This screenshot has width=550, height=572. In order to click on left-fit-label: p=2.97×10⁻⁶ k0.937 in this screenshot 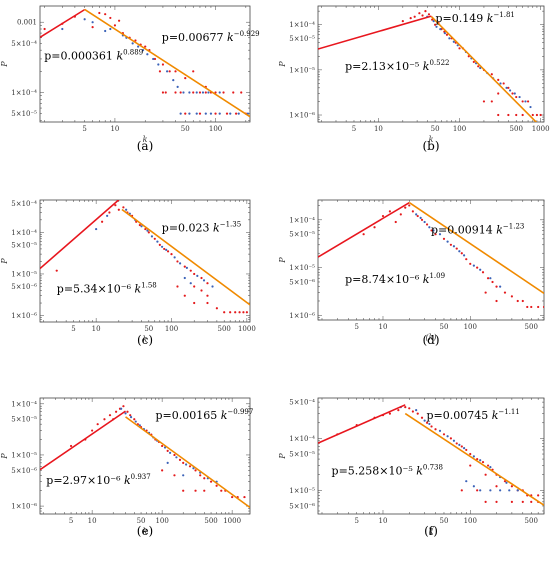, I will do `click(98, 480)`.